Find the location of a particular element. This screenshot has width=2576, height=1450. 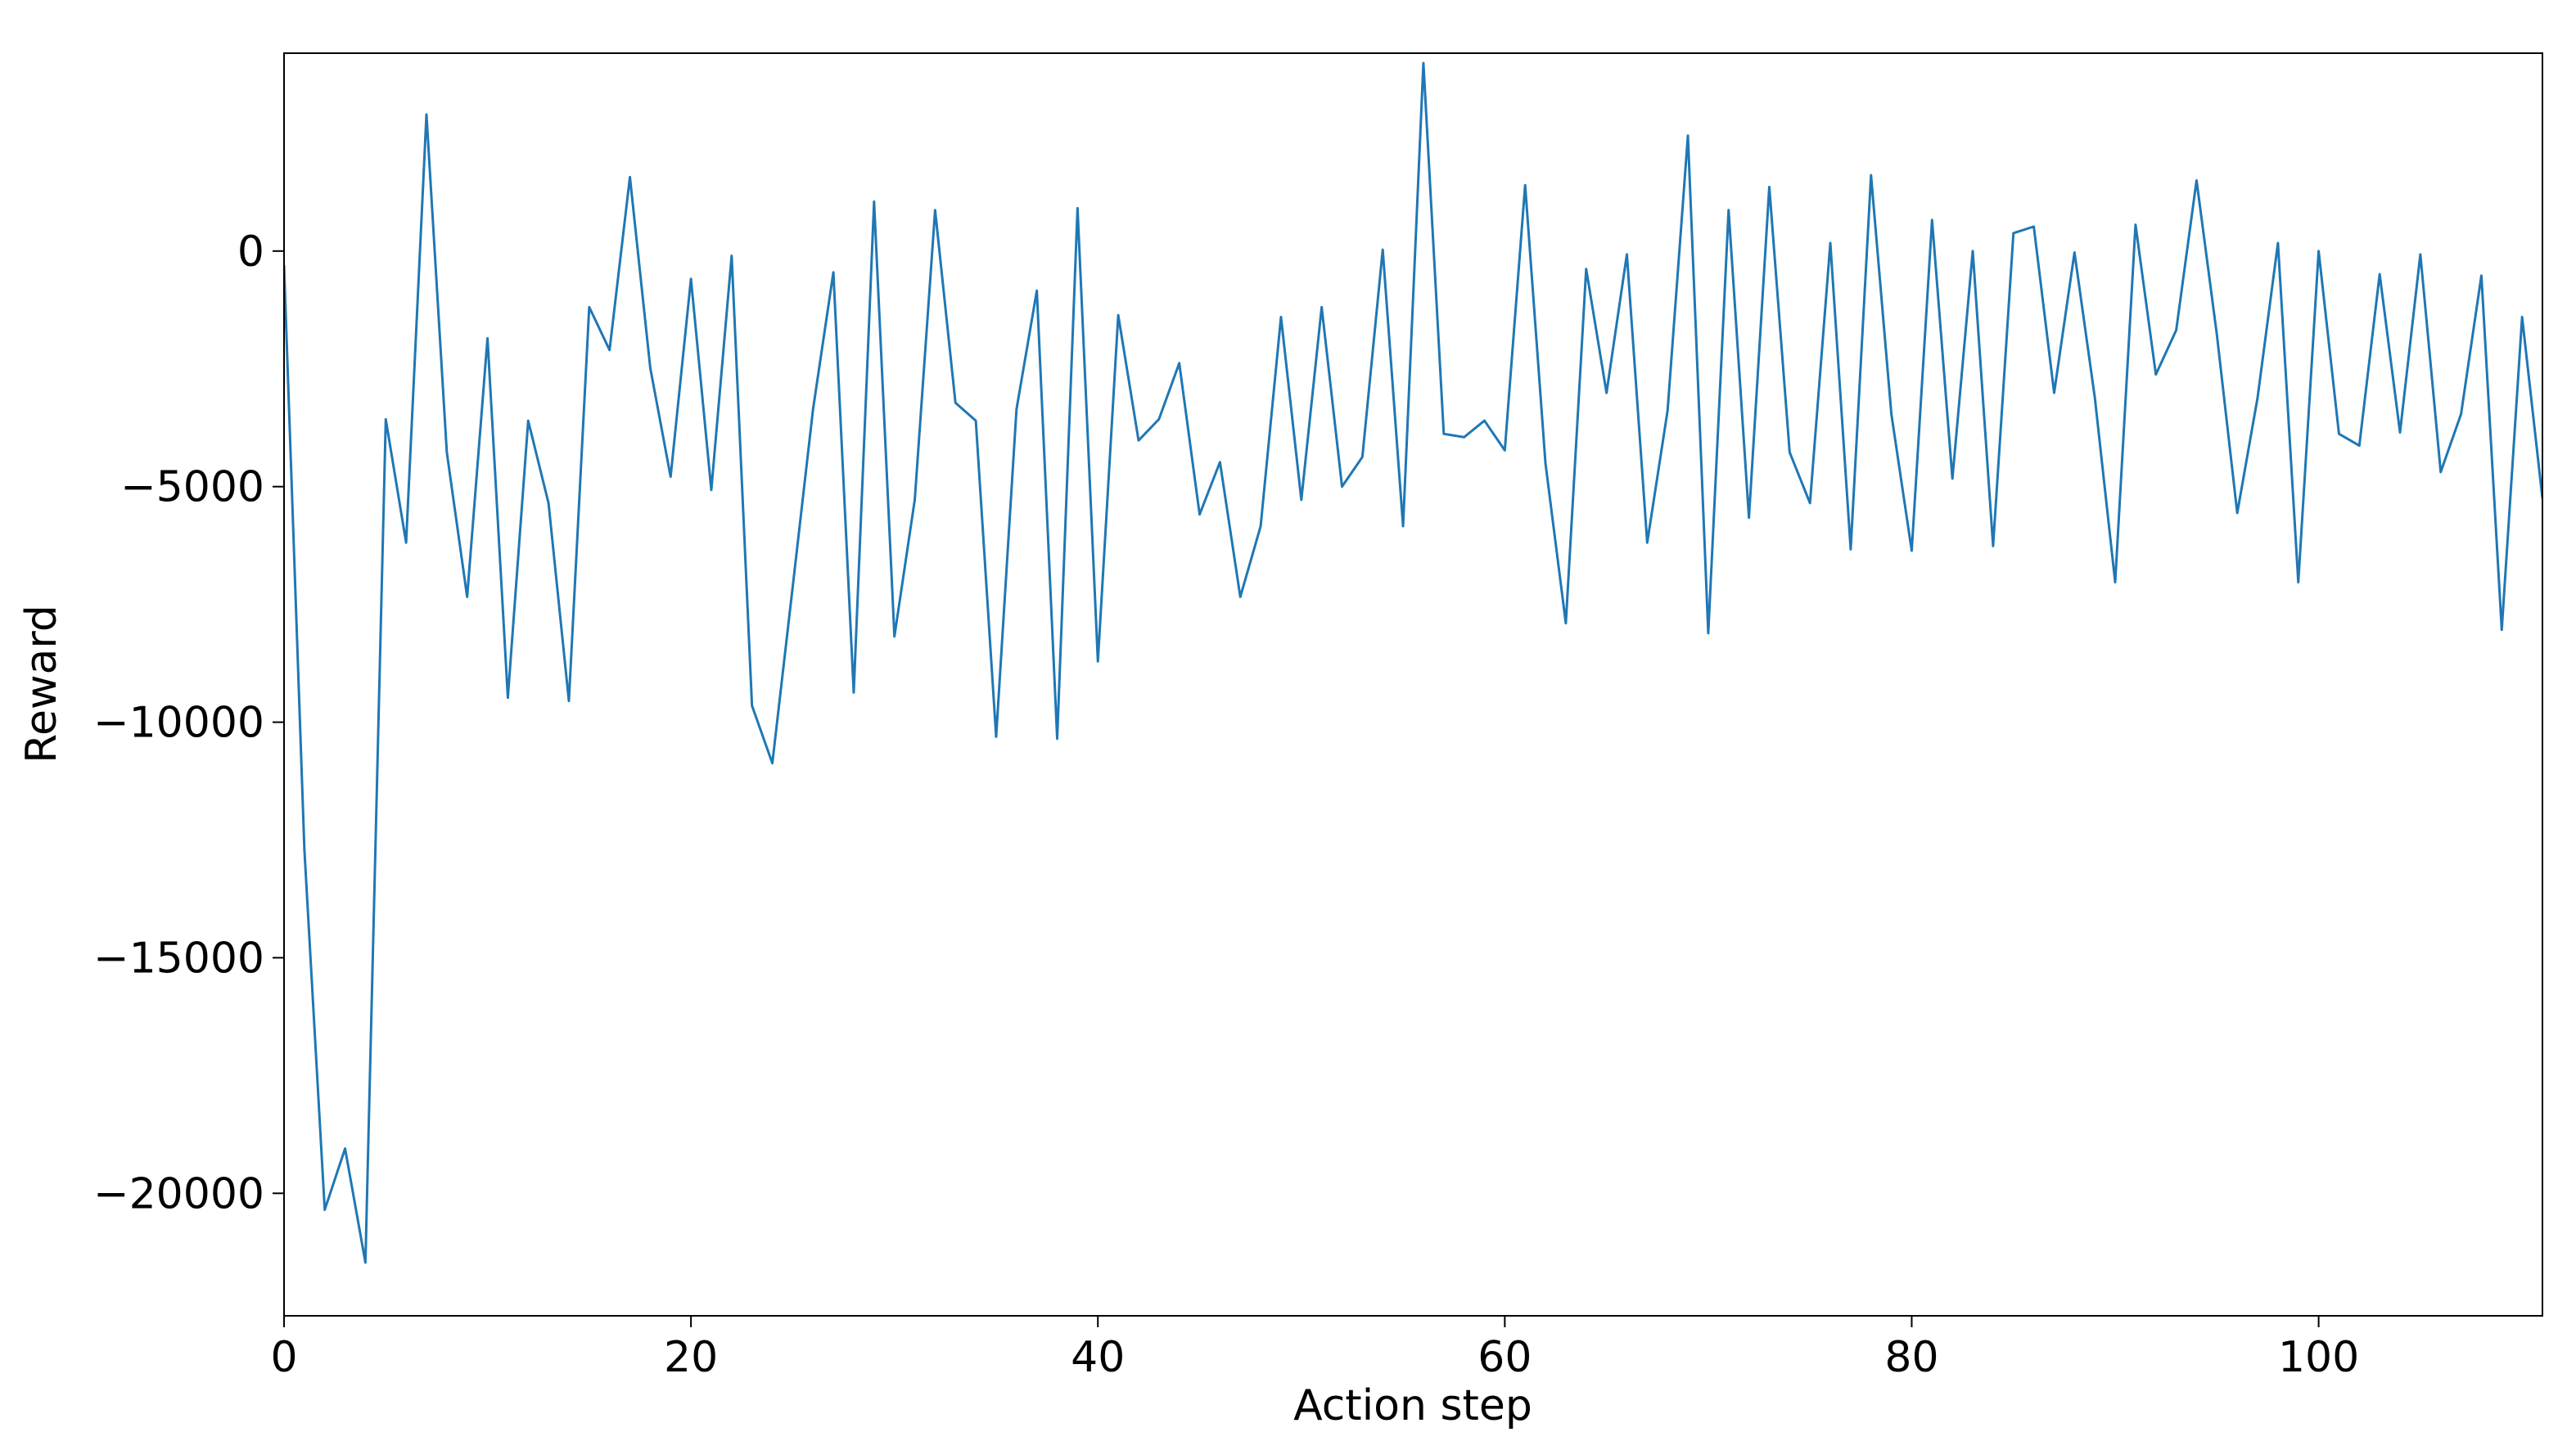

x-axis-label: Action step is located at coordinates (1412, 1405).